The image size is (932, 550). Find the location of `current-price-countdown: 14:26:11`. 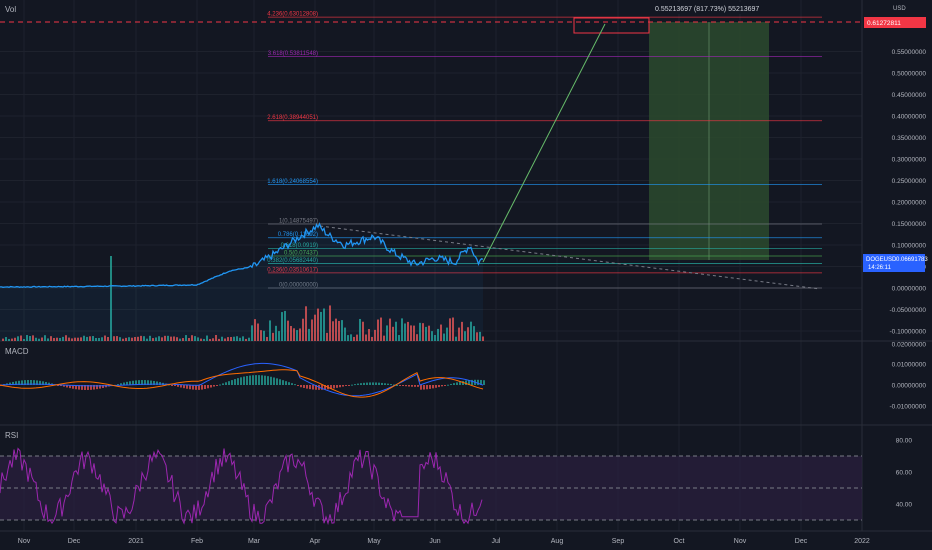

current-price-countdown: 14:26:11 is located at coordinates (880, 268).